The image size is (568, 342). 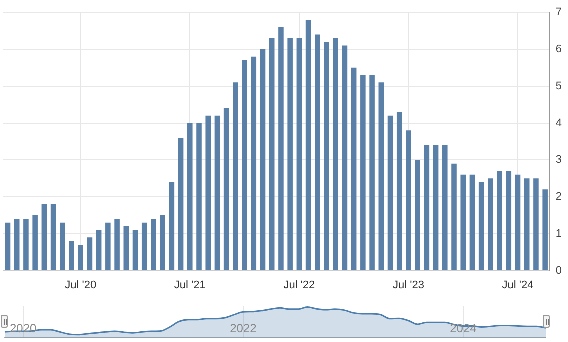 What do you see at coordinates (518, 285) in the screenshot?
I see `x-tick-label: Jul '24` at bounding box center [518, 285].